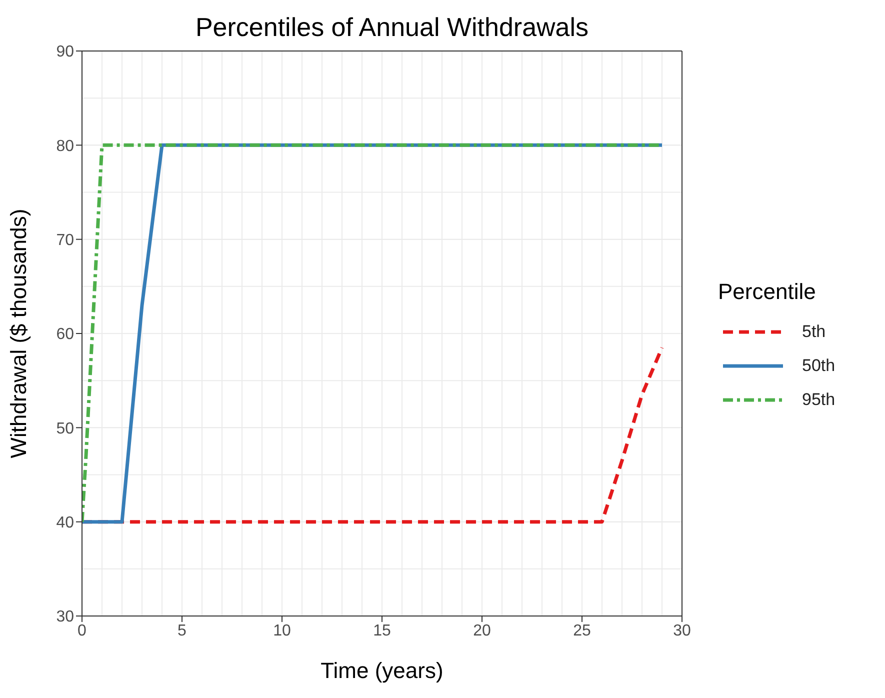  What do you see at coordinates (819, 400) in the screenshot?
I see `legend-label: 95th` at bounding box center [819, 400].